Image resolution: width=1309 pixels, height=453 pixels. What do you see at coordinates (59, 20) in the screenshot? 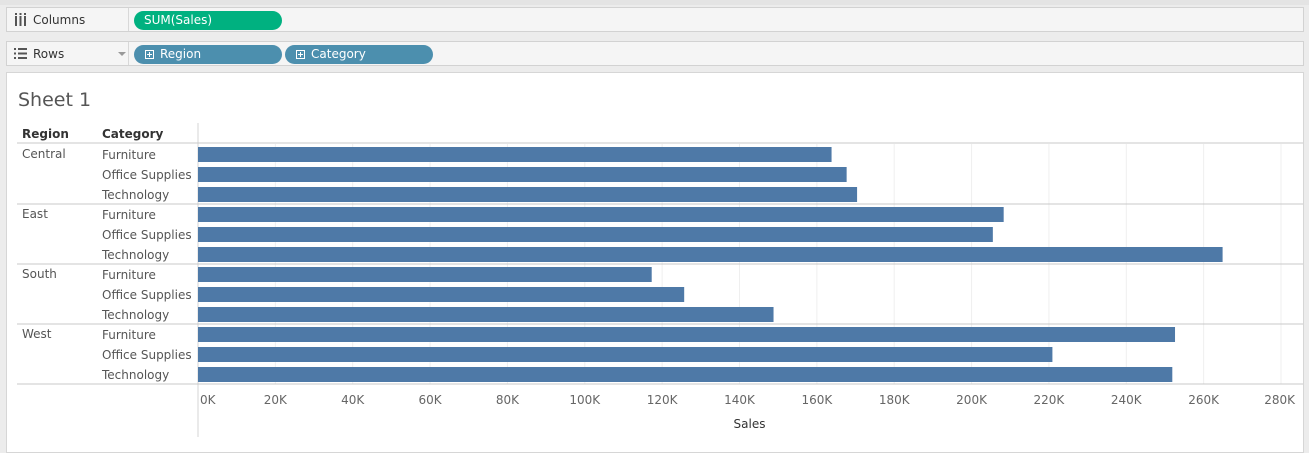
I see `columns-shelf-label: Columns` at bounding box center [59, 20].